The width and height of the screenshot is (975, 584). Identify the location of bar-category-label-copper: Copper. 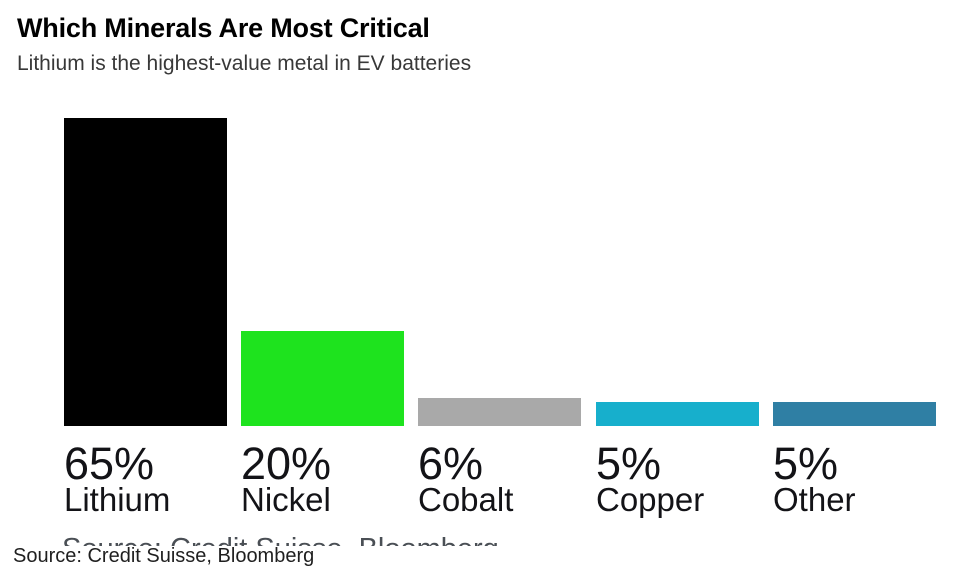
(650, 499).